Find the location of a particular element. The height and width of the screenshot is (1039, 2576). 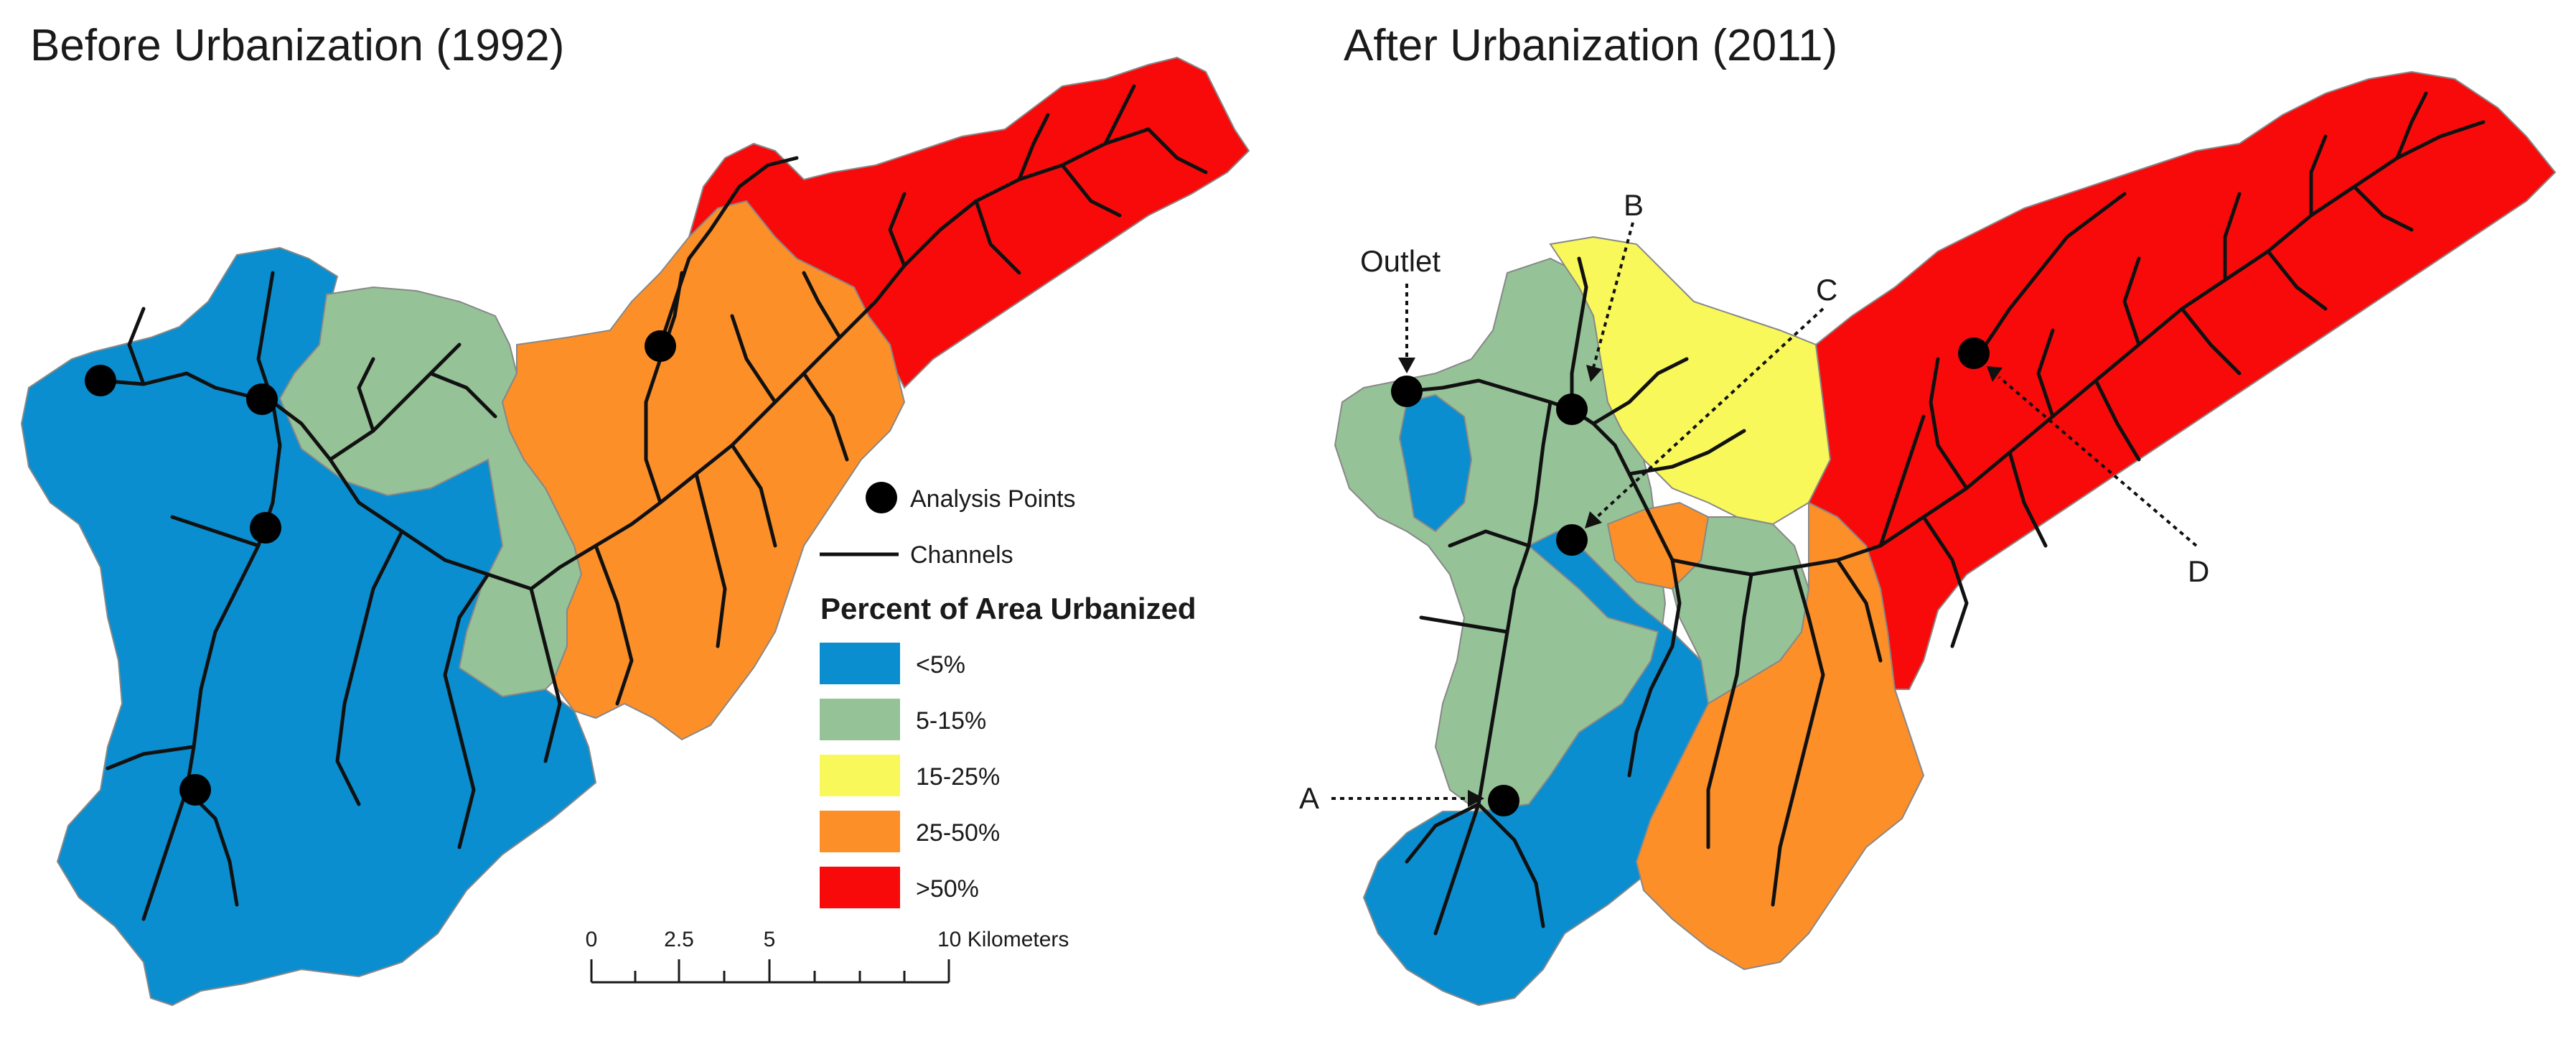

legend-analysis-points-label: Analysis Points is located at coordinates (993, 499).